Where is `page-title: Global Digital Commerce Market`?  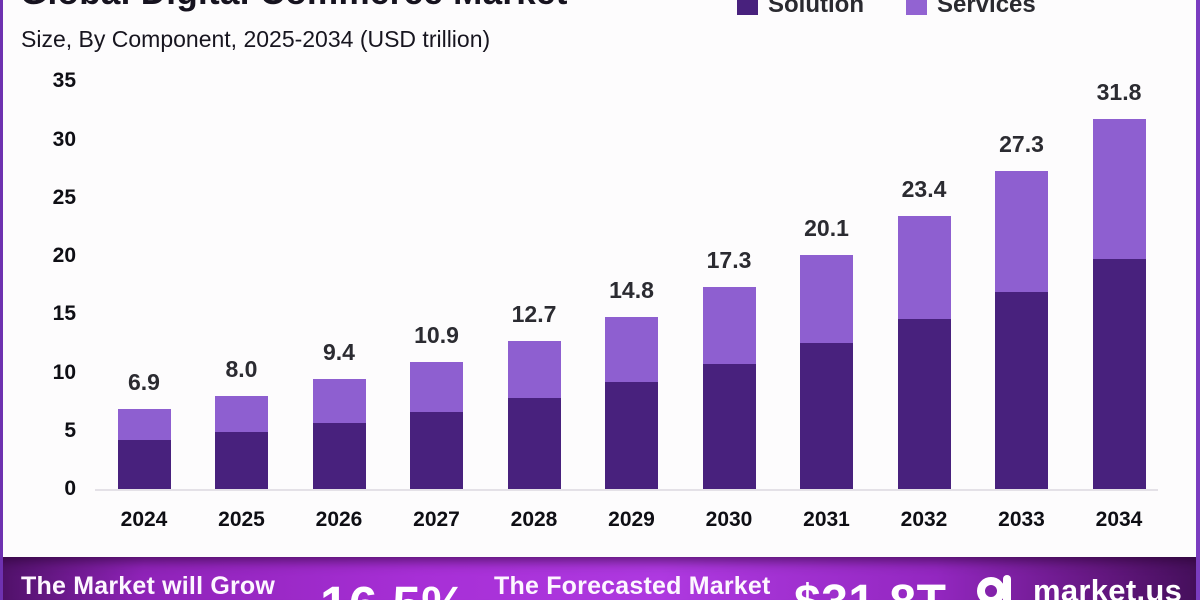 page-title: Global Digital Commerce Market is located at coordinates (294, 6).